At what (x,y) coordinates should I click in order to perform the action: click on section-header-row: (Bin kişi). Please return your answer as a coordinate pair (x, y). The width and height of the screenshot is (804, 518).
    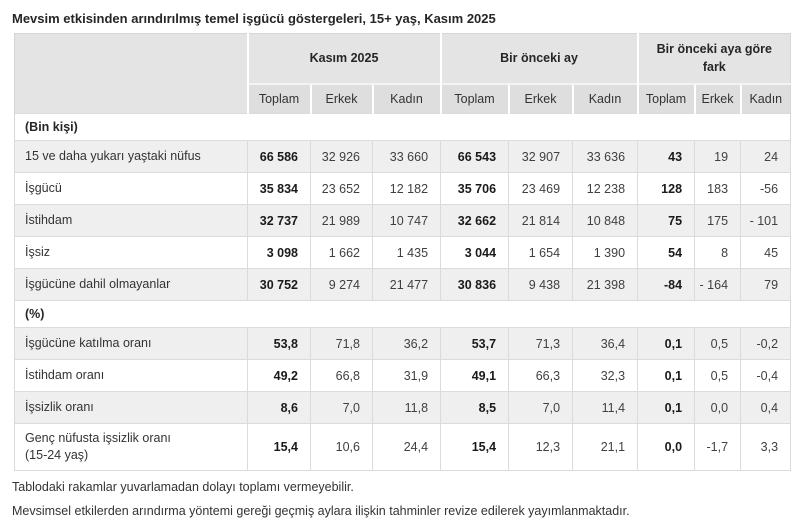
    Looking at the image, I should click on (402, 127).